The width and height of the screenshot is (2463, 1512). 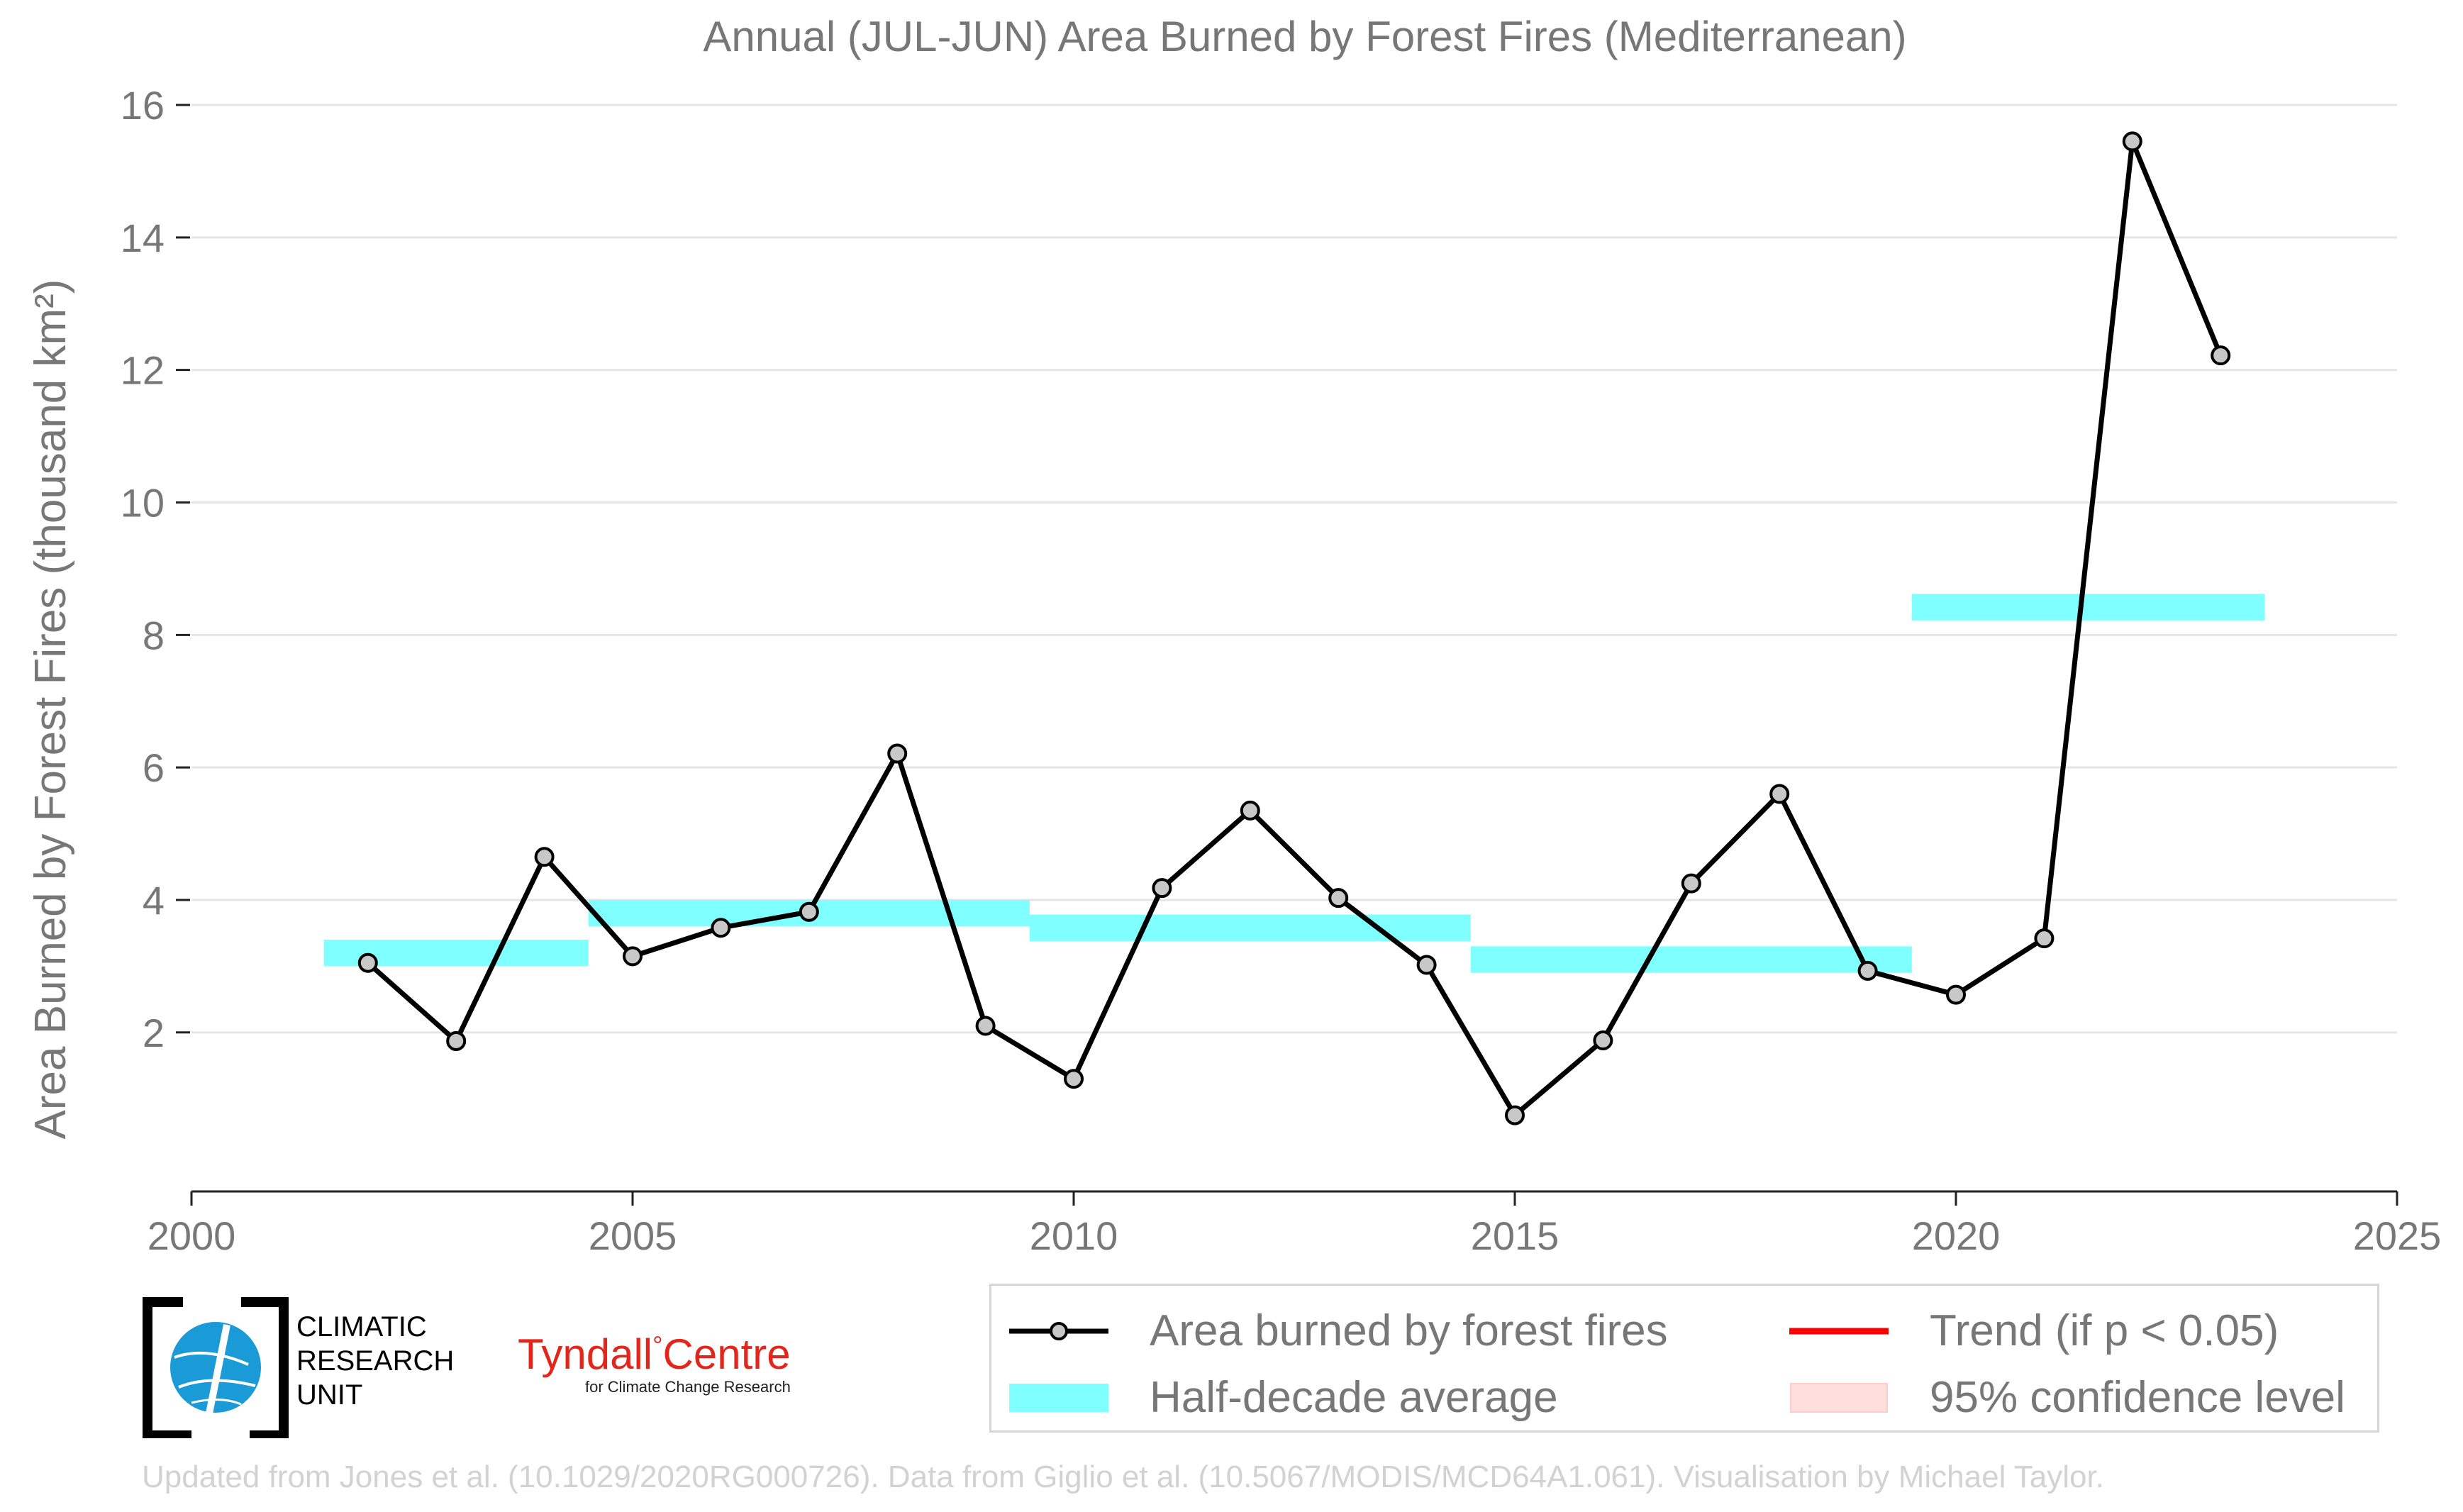 I want to click on y-tick-label-10: 10, so click(x=143, y=503).